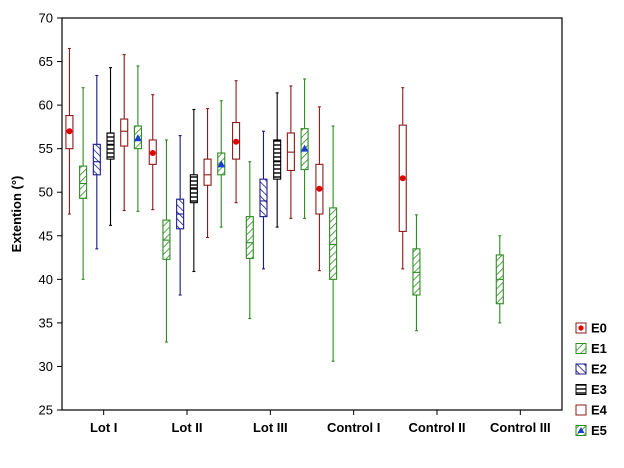 The height and width of the screenshot is (468, 624). I want to click on box-e1-lot-iii, so click(249, 240).